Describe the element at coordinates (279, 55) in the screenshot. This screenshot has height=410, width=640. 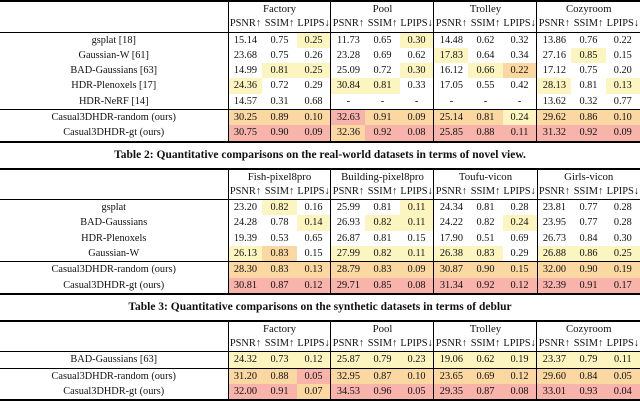
I see `value-cell: 0.75` at that location.